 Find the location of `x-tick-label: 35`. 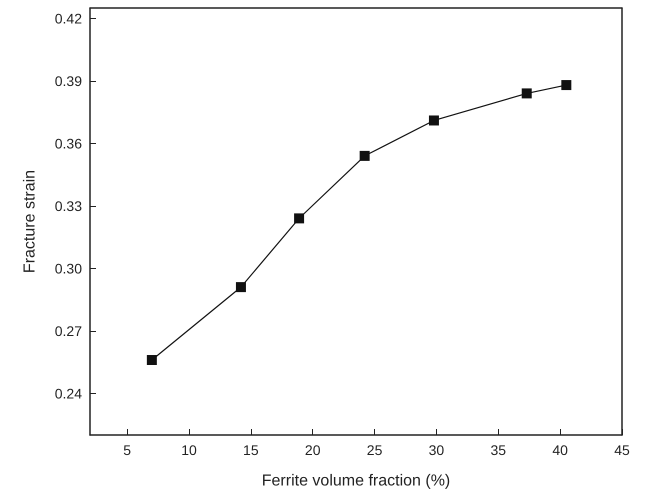

x-tick-label: 35 is located at coordinates (498, 450).